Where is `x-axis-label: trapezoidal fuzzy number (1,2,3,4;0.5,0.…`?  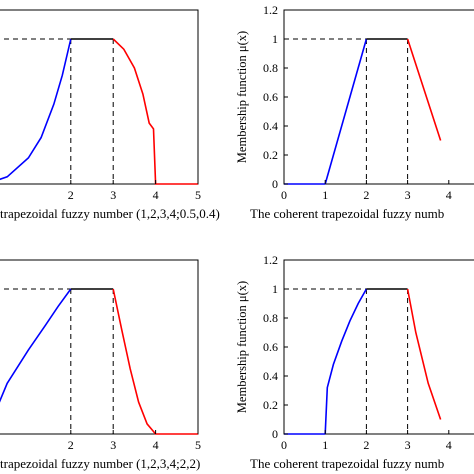
x-axis-label: trapezoidal fuzzy number (1,2,3,4;0.5,0.… is located at coordinates (110, 213).